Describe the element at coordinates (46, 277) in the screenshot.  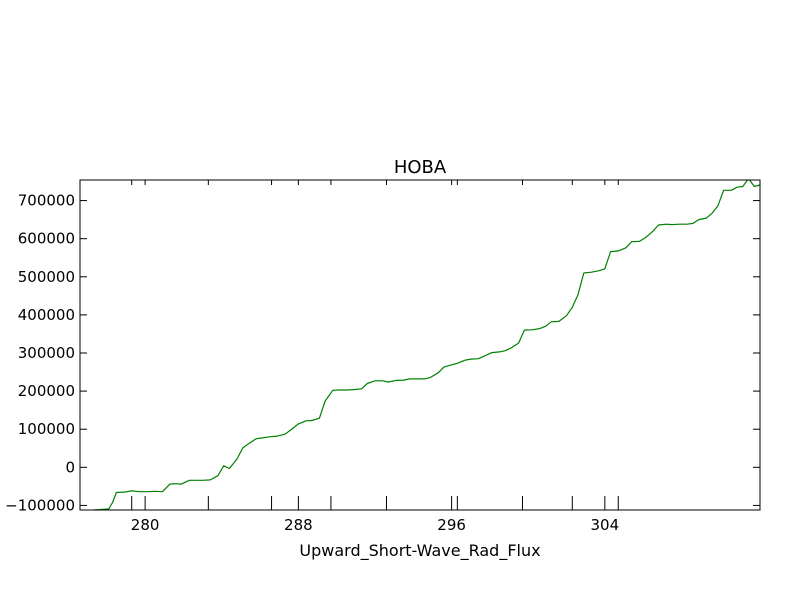
I see `y-tick-label: 500000` at that location.